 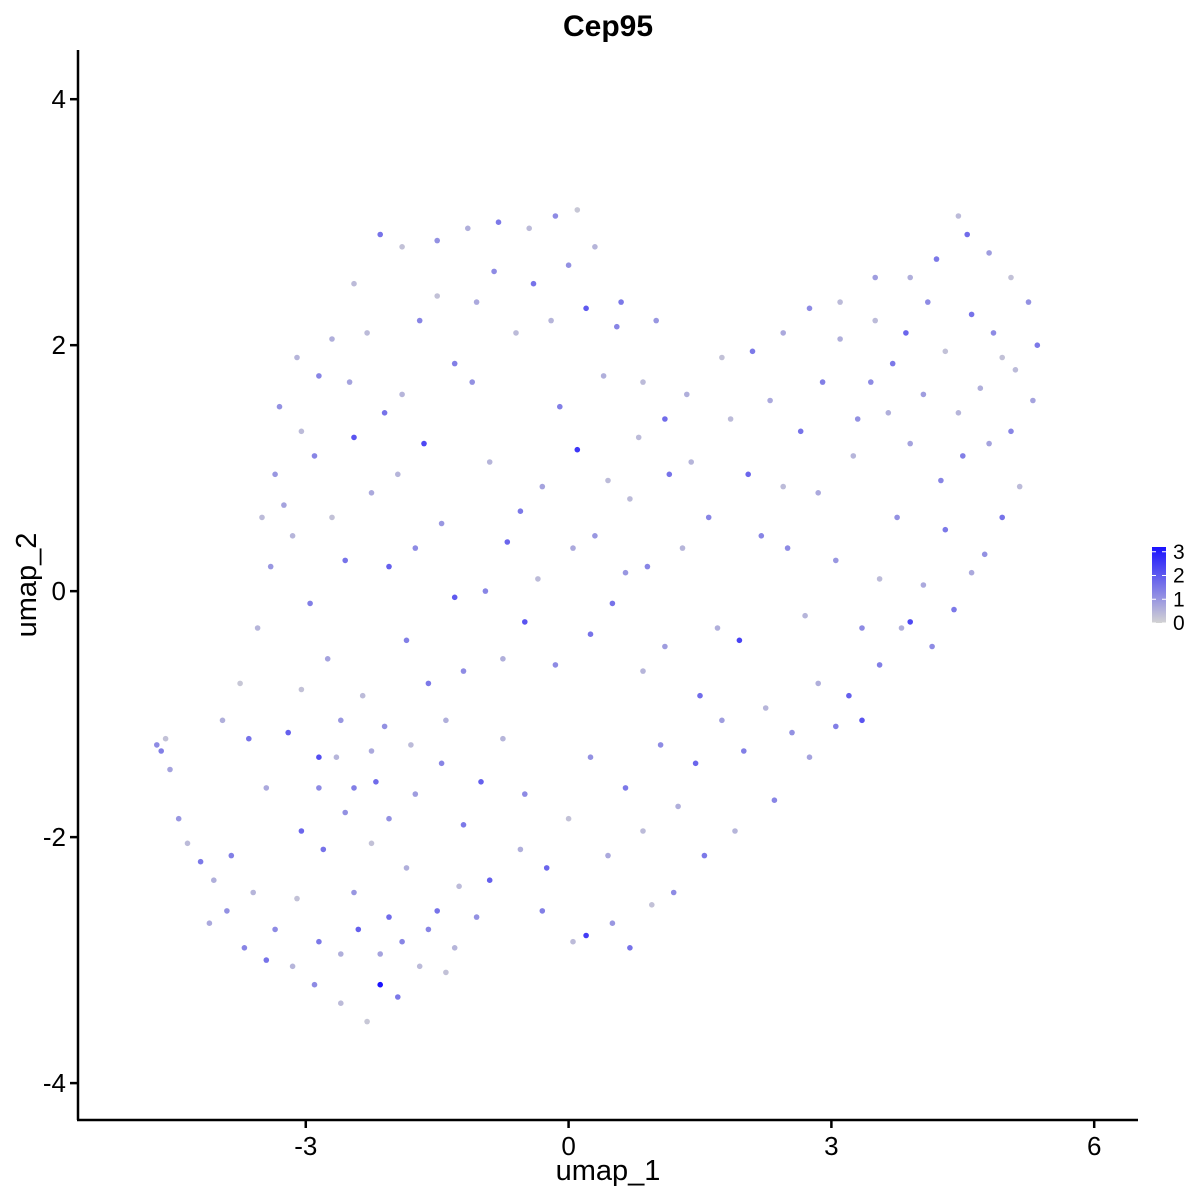 What do you see at coordinates (1159, 585) in the screenshot?
I see `legend-colorbar` at bounding box center [1159, 585].